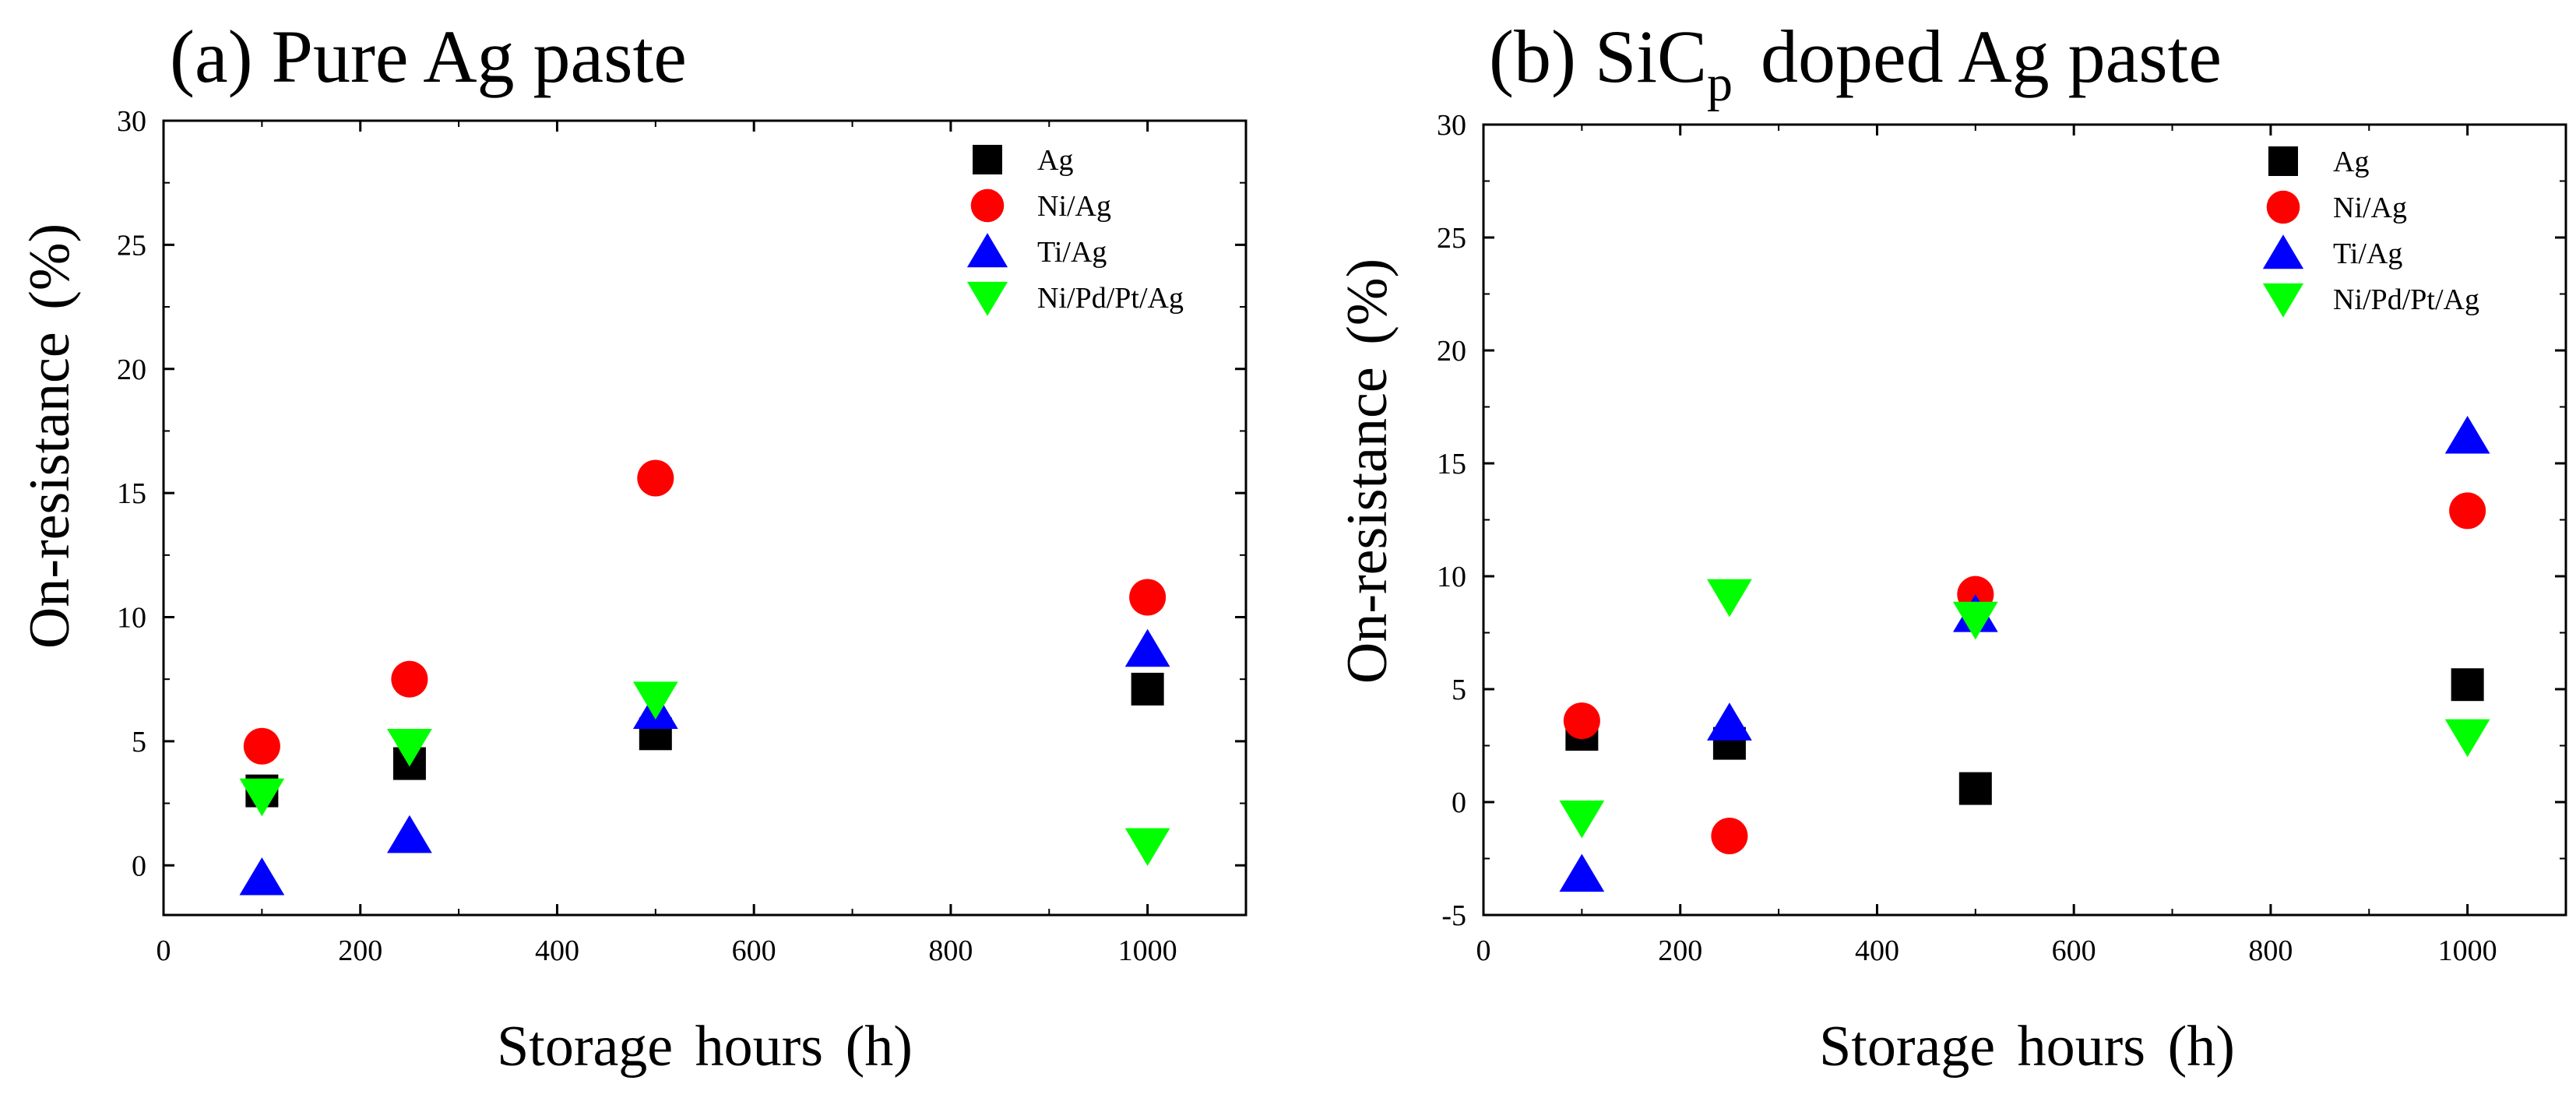 The width and height of the screenshot is (2576, 1098). What do you see at coordinates (428, 57) in the screenshot?
I see `chart-title: (a) Pure Ag paste` at bounding box center [428, 57].